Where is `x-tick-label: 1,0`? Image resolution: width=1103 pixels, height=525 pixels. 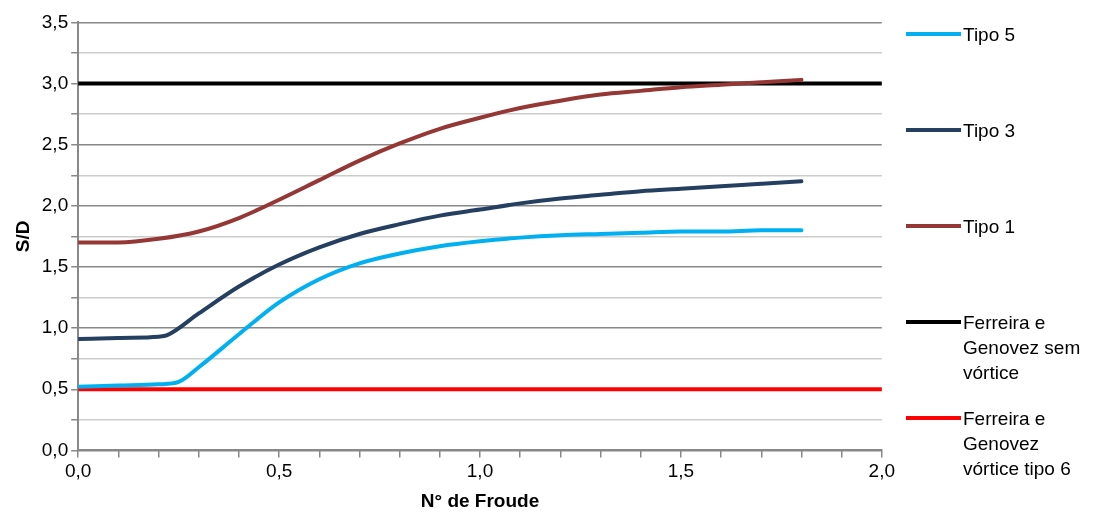 x-tick-label: 1,0 is located at coordinates (480, 471).